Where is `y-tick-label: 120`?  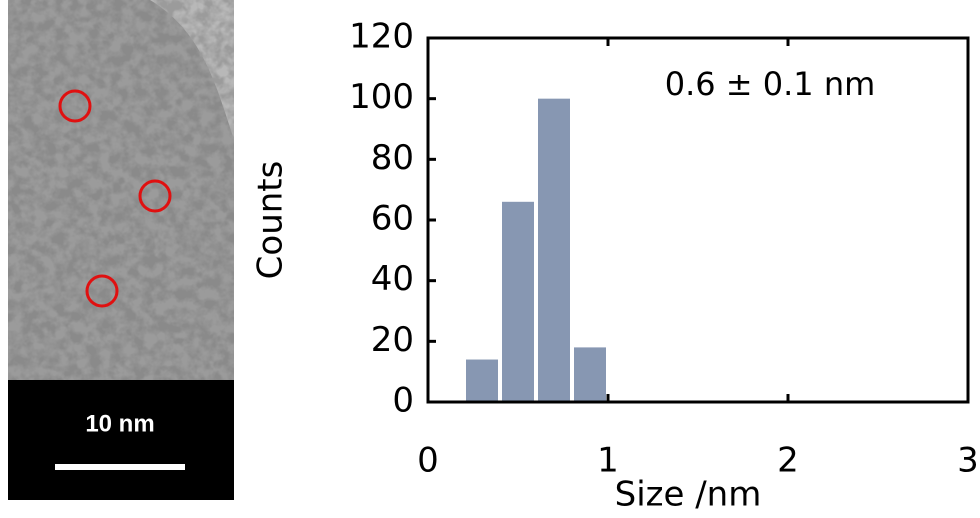
y-tick-label: 120 is located at coordinates (381, 37).